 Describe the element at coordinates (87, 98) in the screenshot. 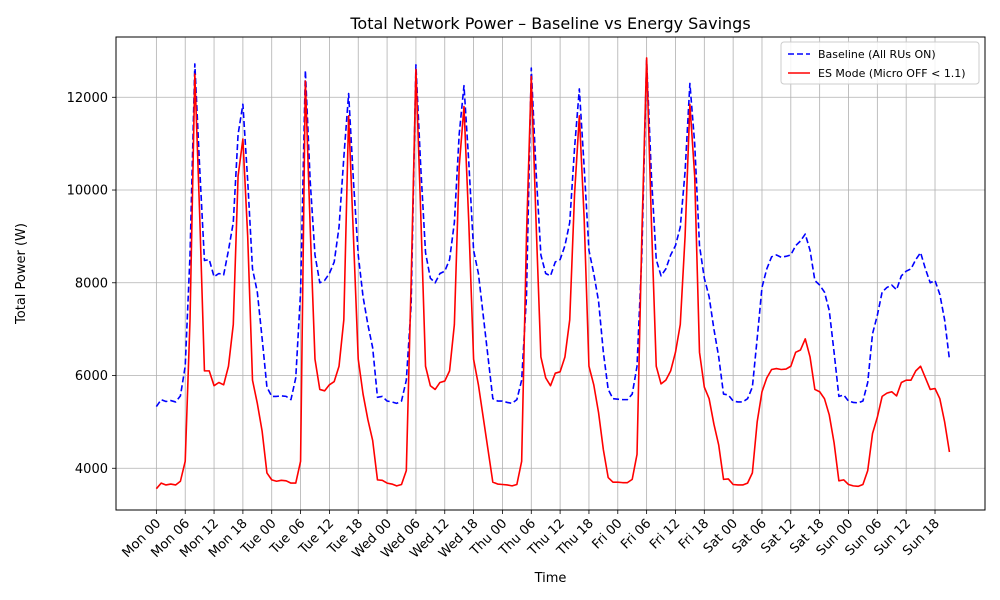

I see `y-tick-label: 12000` at that location.